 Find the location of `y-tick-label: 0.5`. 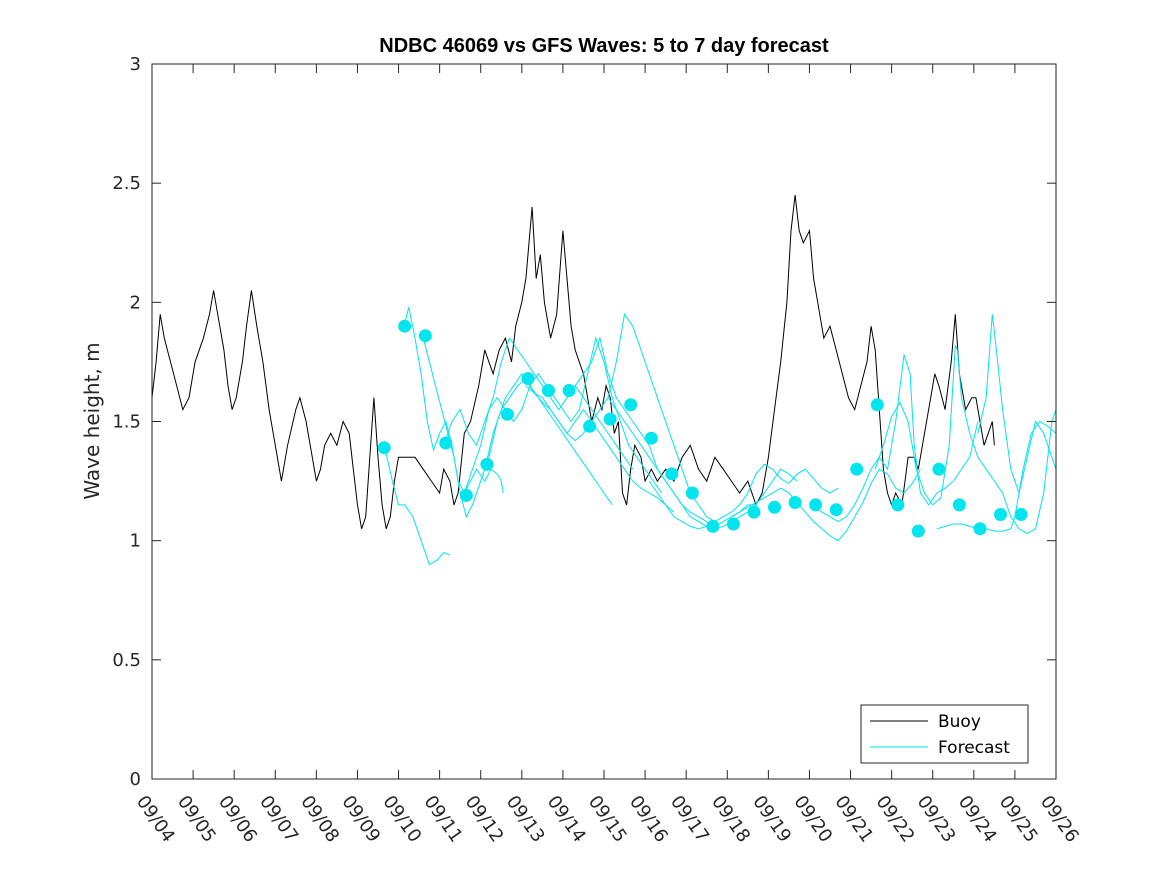

y-tick-label: 0.5 is located at coordinates (126, 660).